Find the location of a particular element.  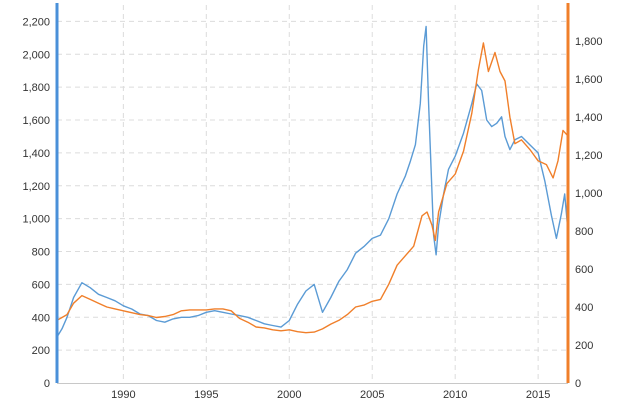

left-y-tick-label: 1,200 is located at coordinates (36, 187).